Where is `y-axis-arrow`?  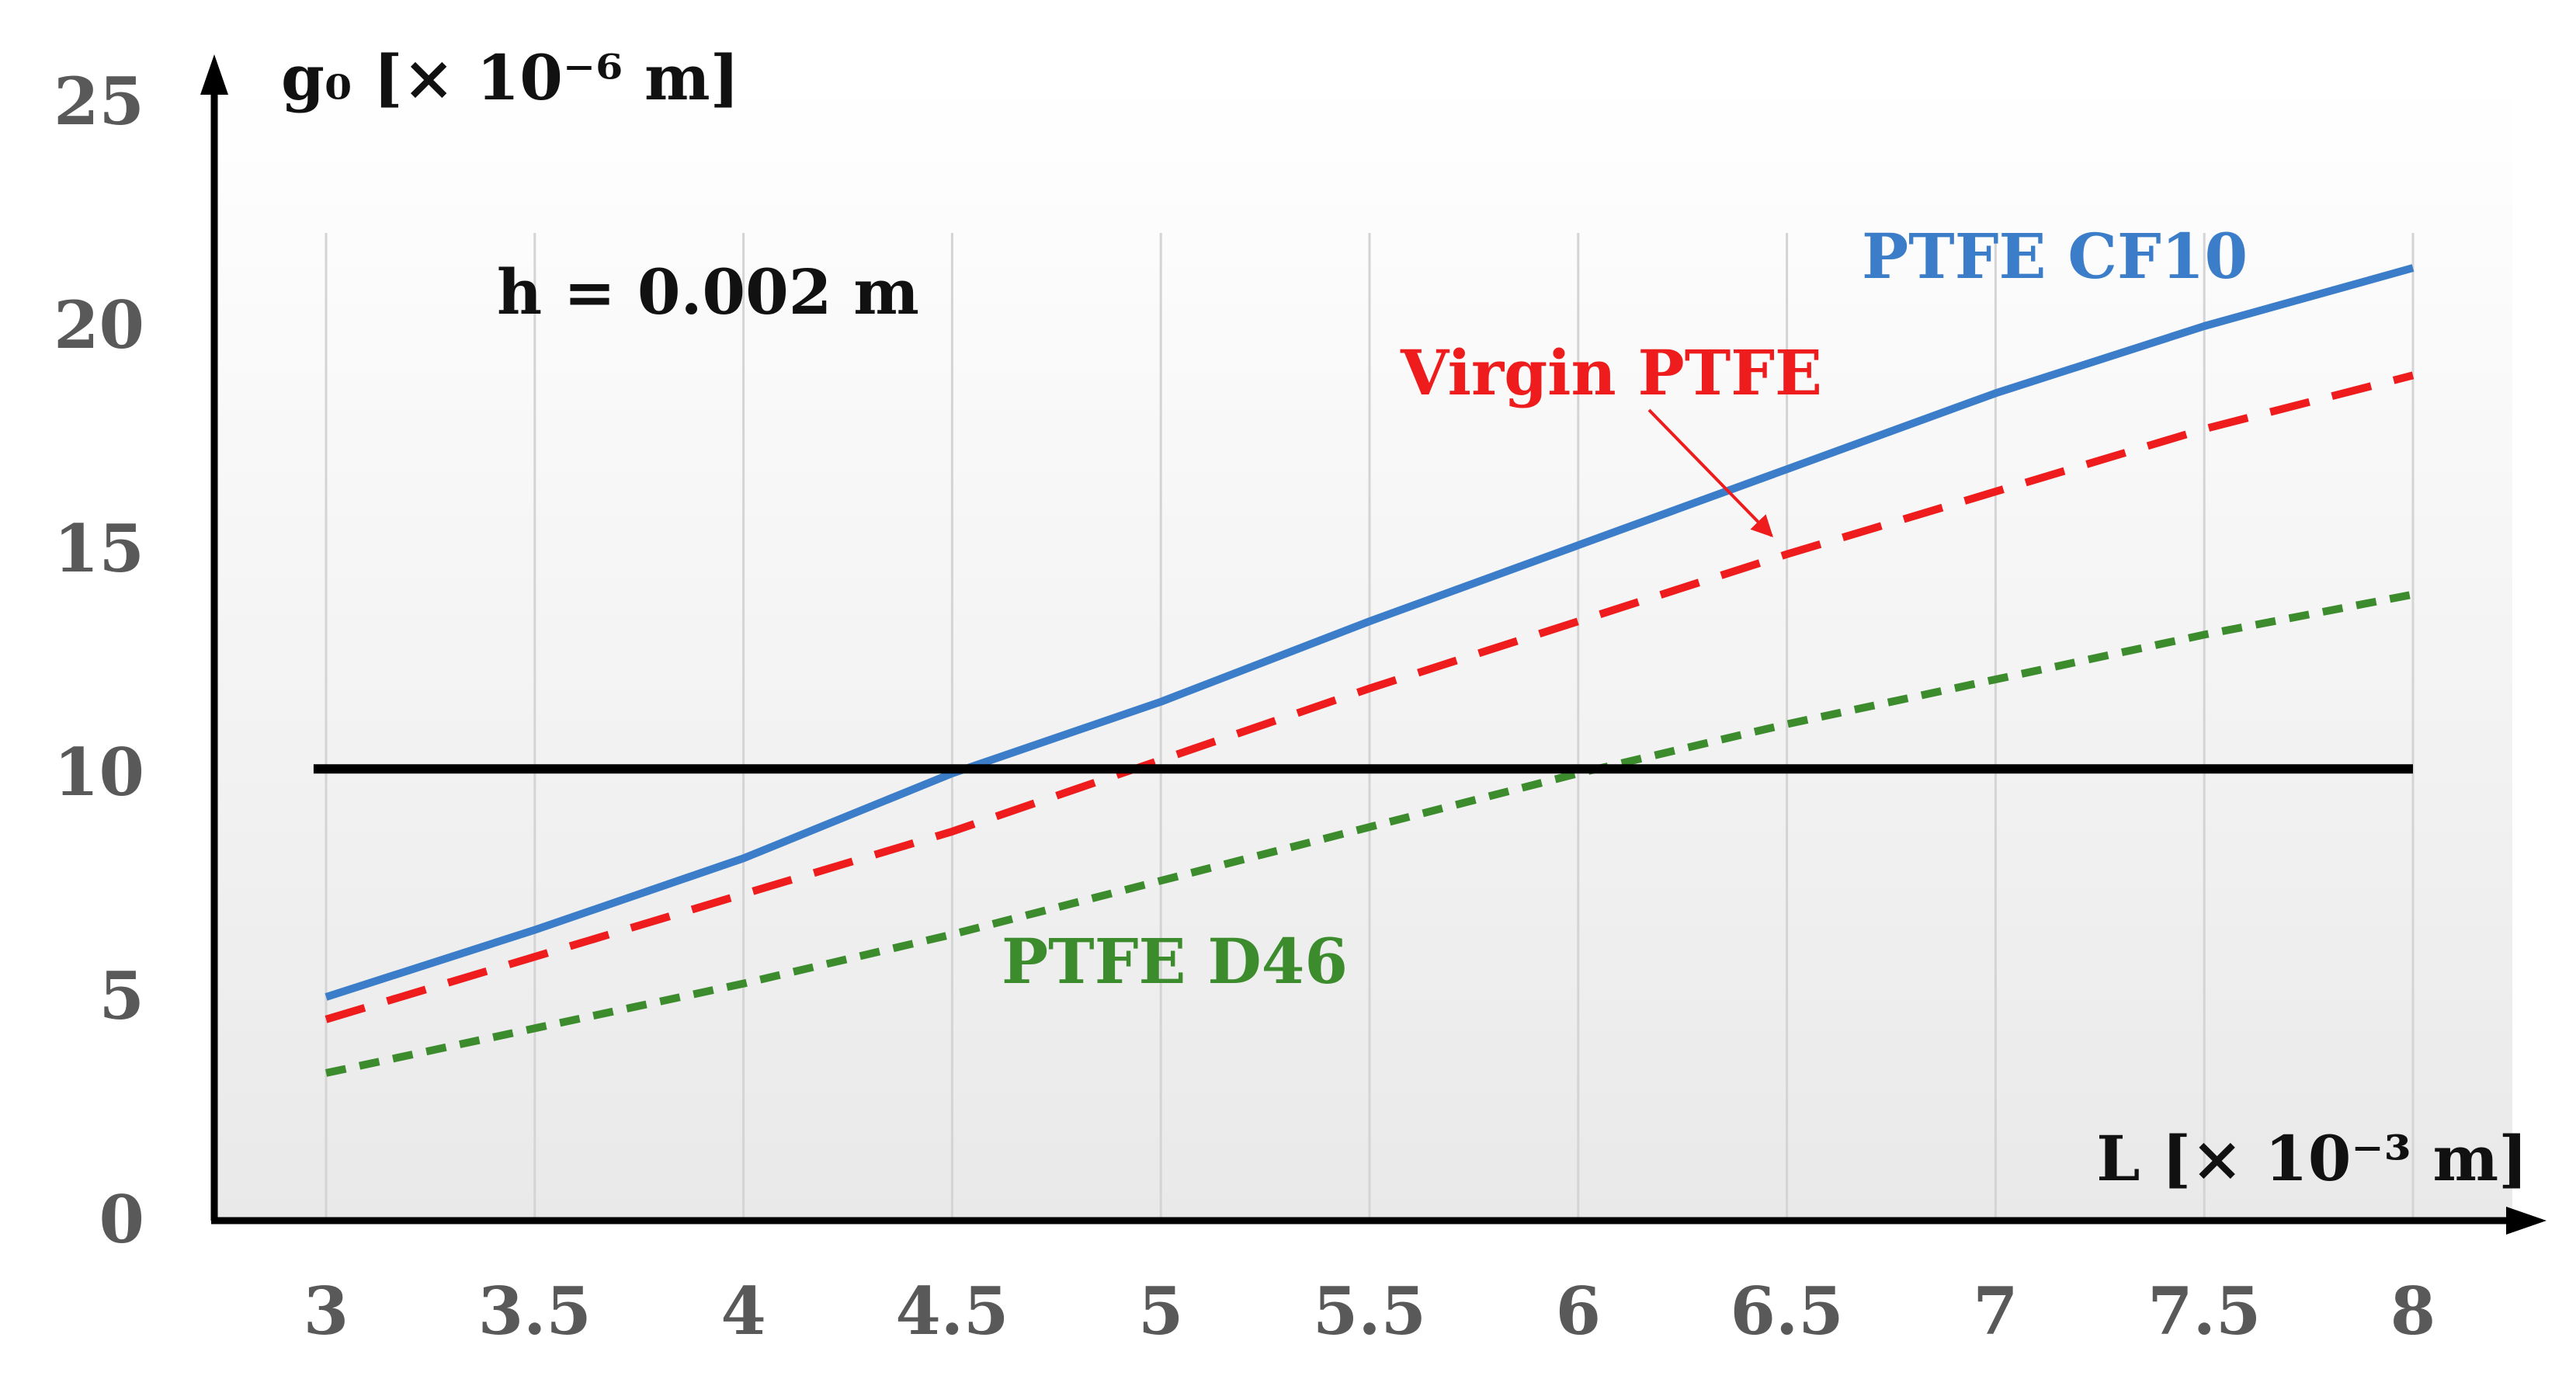
y-axis-arrow is located at coordinates (214, 74).